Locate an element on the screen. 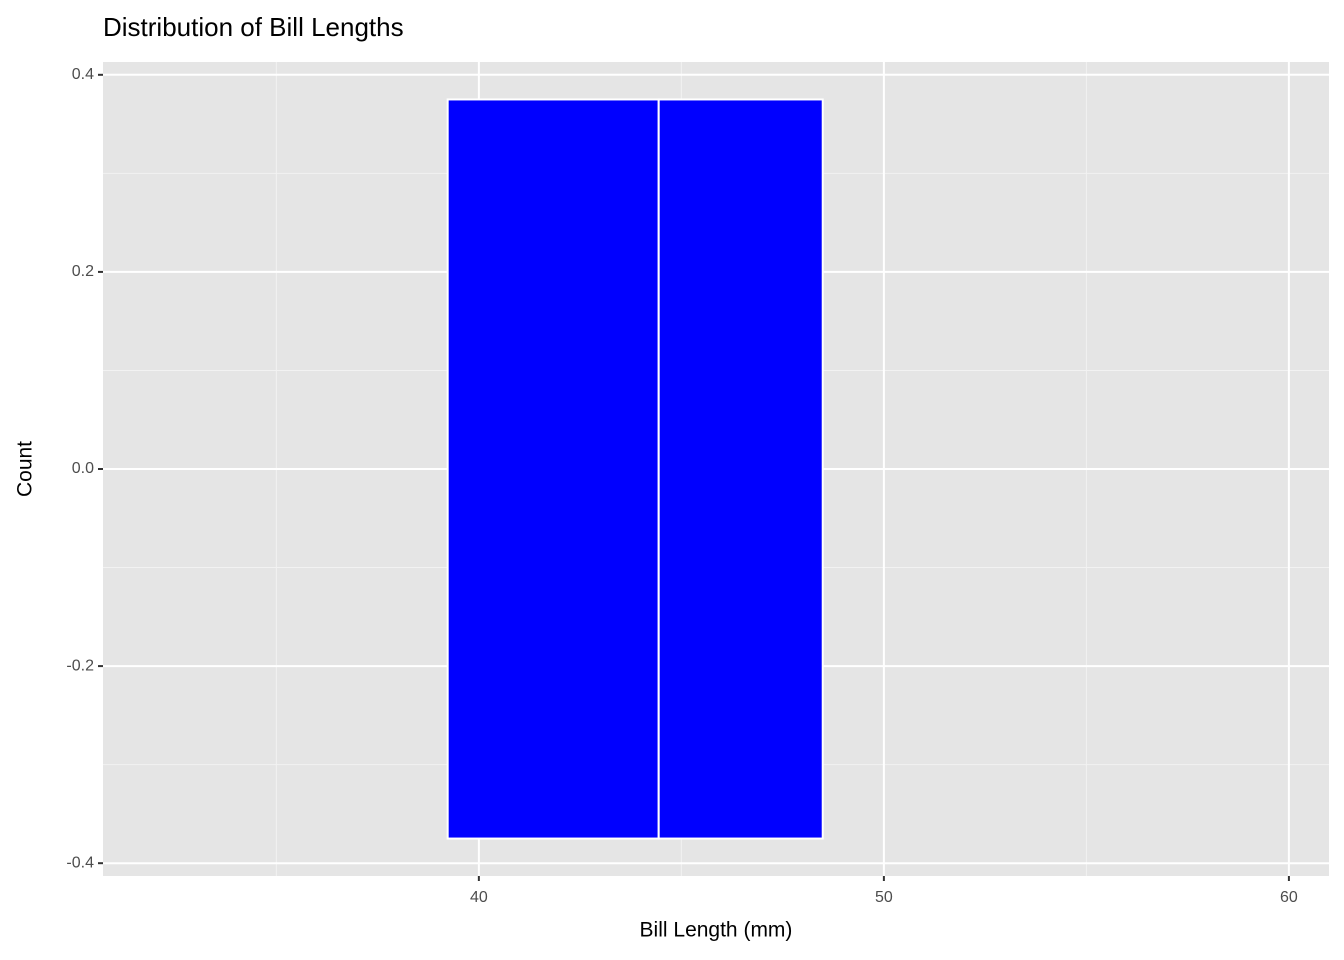  y-tick-label: -0.4 is located at coordinates (80, 862).